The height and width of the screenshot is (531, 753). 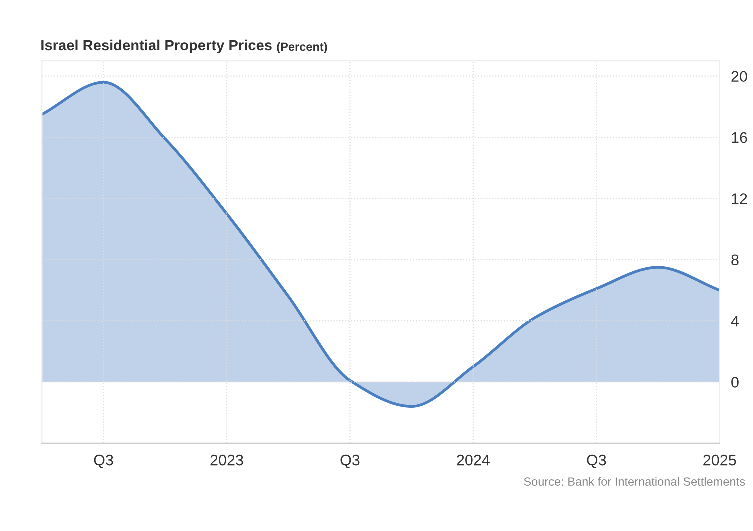 I want to click on y-tick-label: 8, so click(x=735, y=260).